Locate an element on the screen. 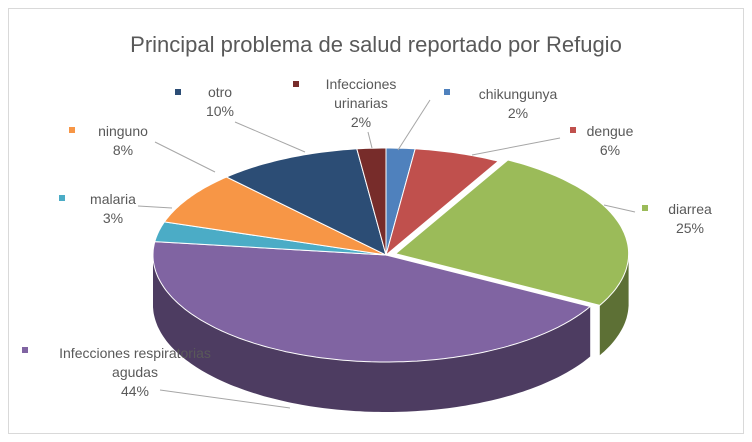  data-label: dengue 6% is located at coordinates (610, 141).